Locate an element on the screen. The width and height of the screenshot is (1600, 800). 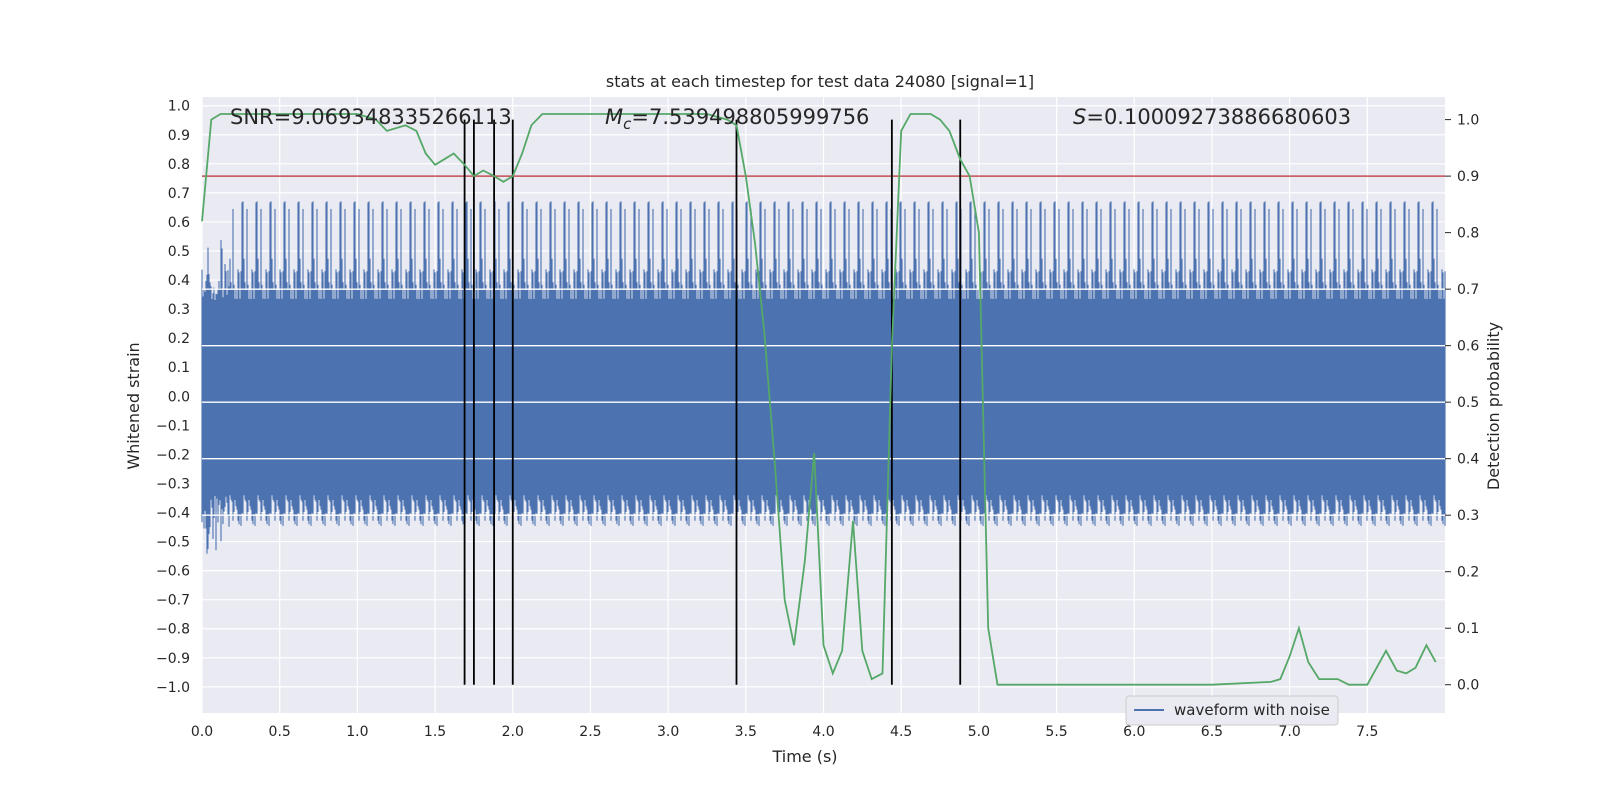
x-tick-label: 0.5 is located at coordinates (280, 732).